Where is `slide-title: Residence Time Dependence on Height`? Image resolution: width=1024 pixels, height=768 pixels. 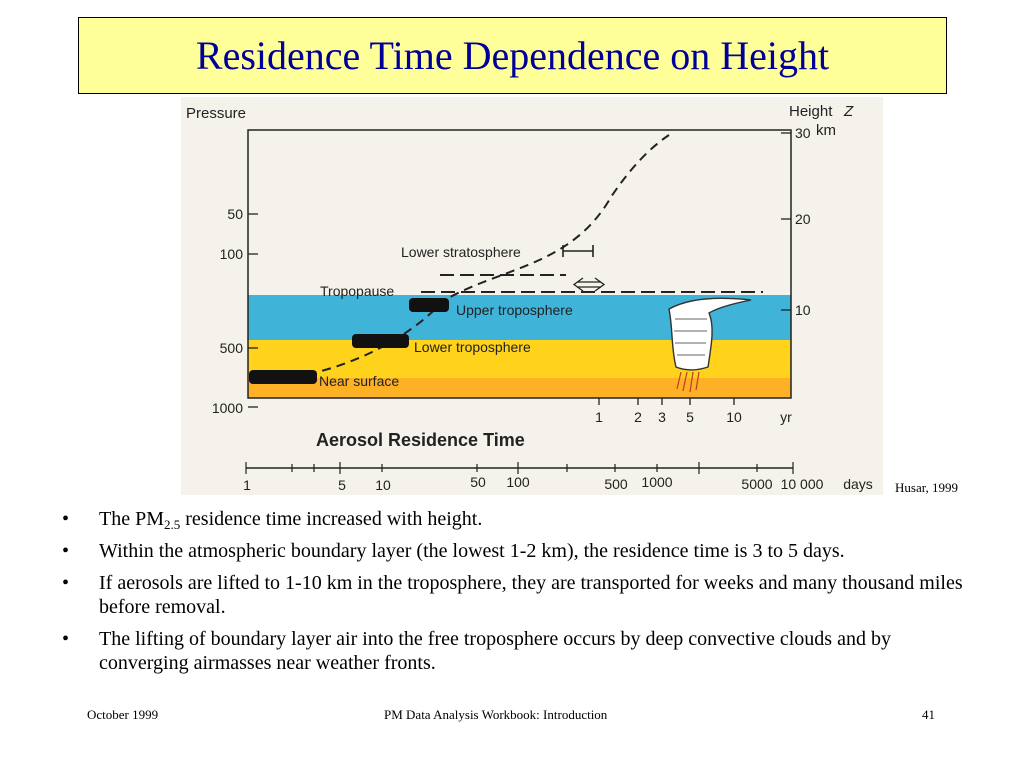
slide-title: Residence Time Dependence on Height is located at coordinates (512, 55).